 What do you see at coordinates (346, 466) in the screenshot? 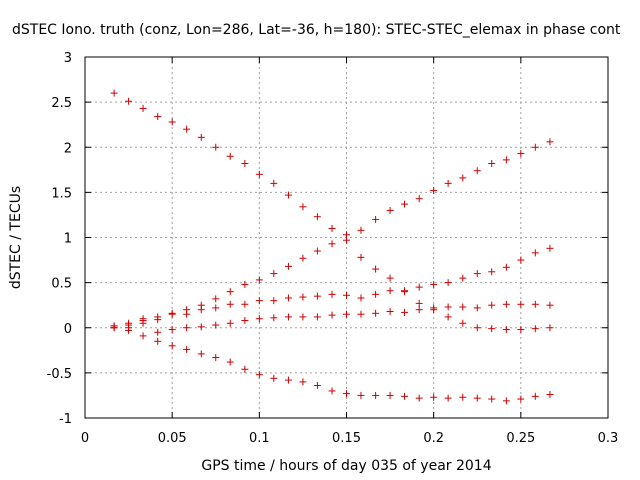
I see `x-axis-label: GPS time / hours of day 035 of year 2014` at bounding box center [346, 466].